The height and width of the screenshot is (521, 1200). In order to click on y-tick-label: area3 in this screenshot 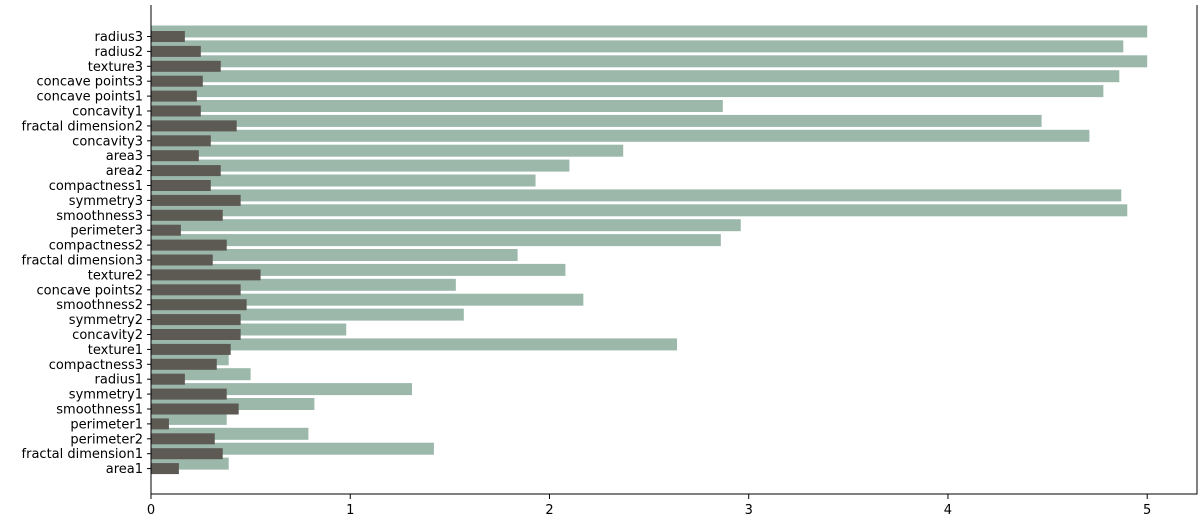, I will do `click(124, 156)`.